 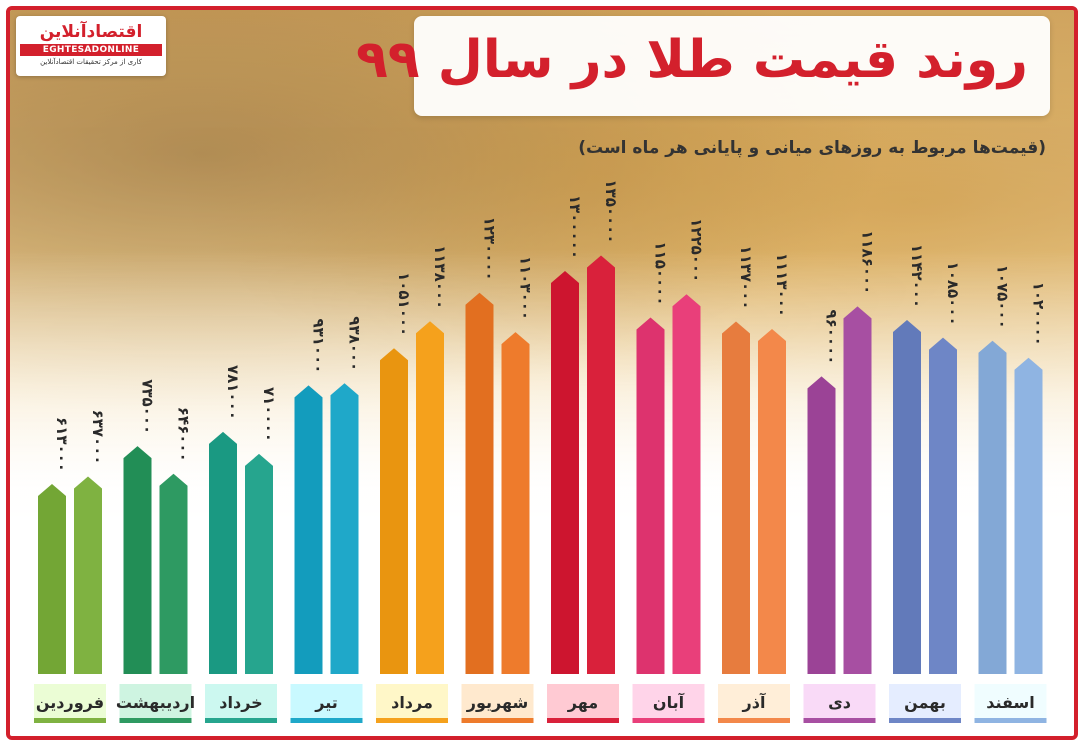 What do you see at coordinates (1039, 314) in the screenshot?
I see `value-label: ۱۰۲۰۰۰۰` at bounding box center [1039, 314].